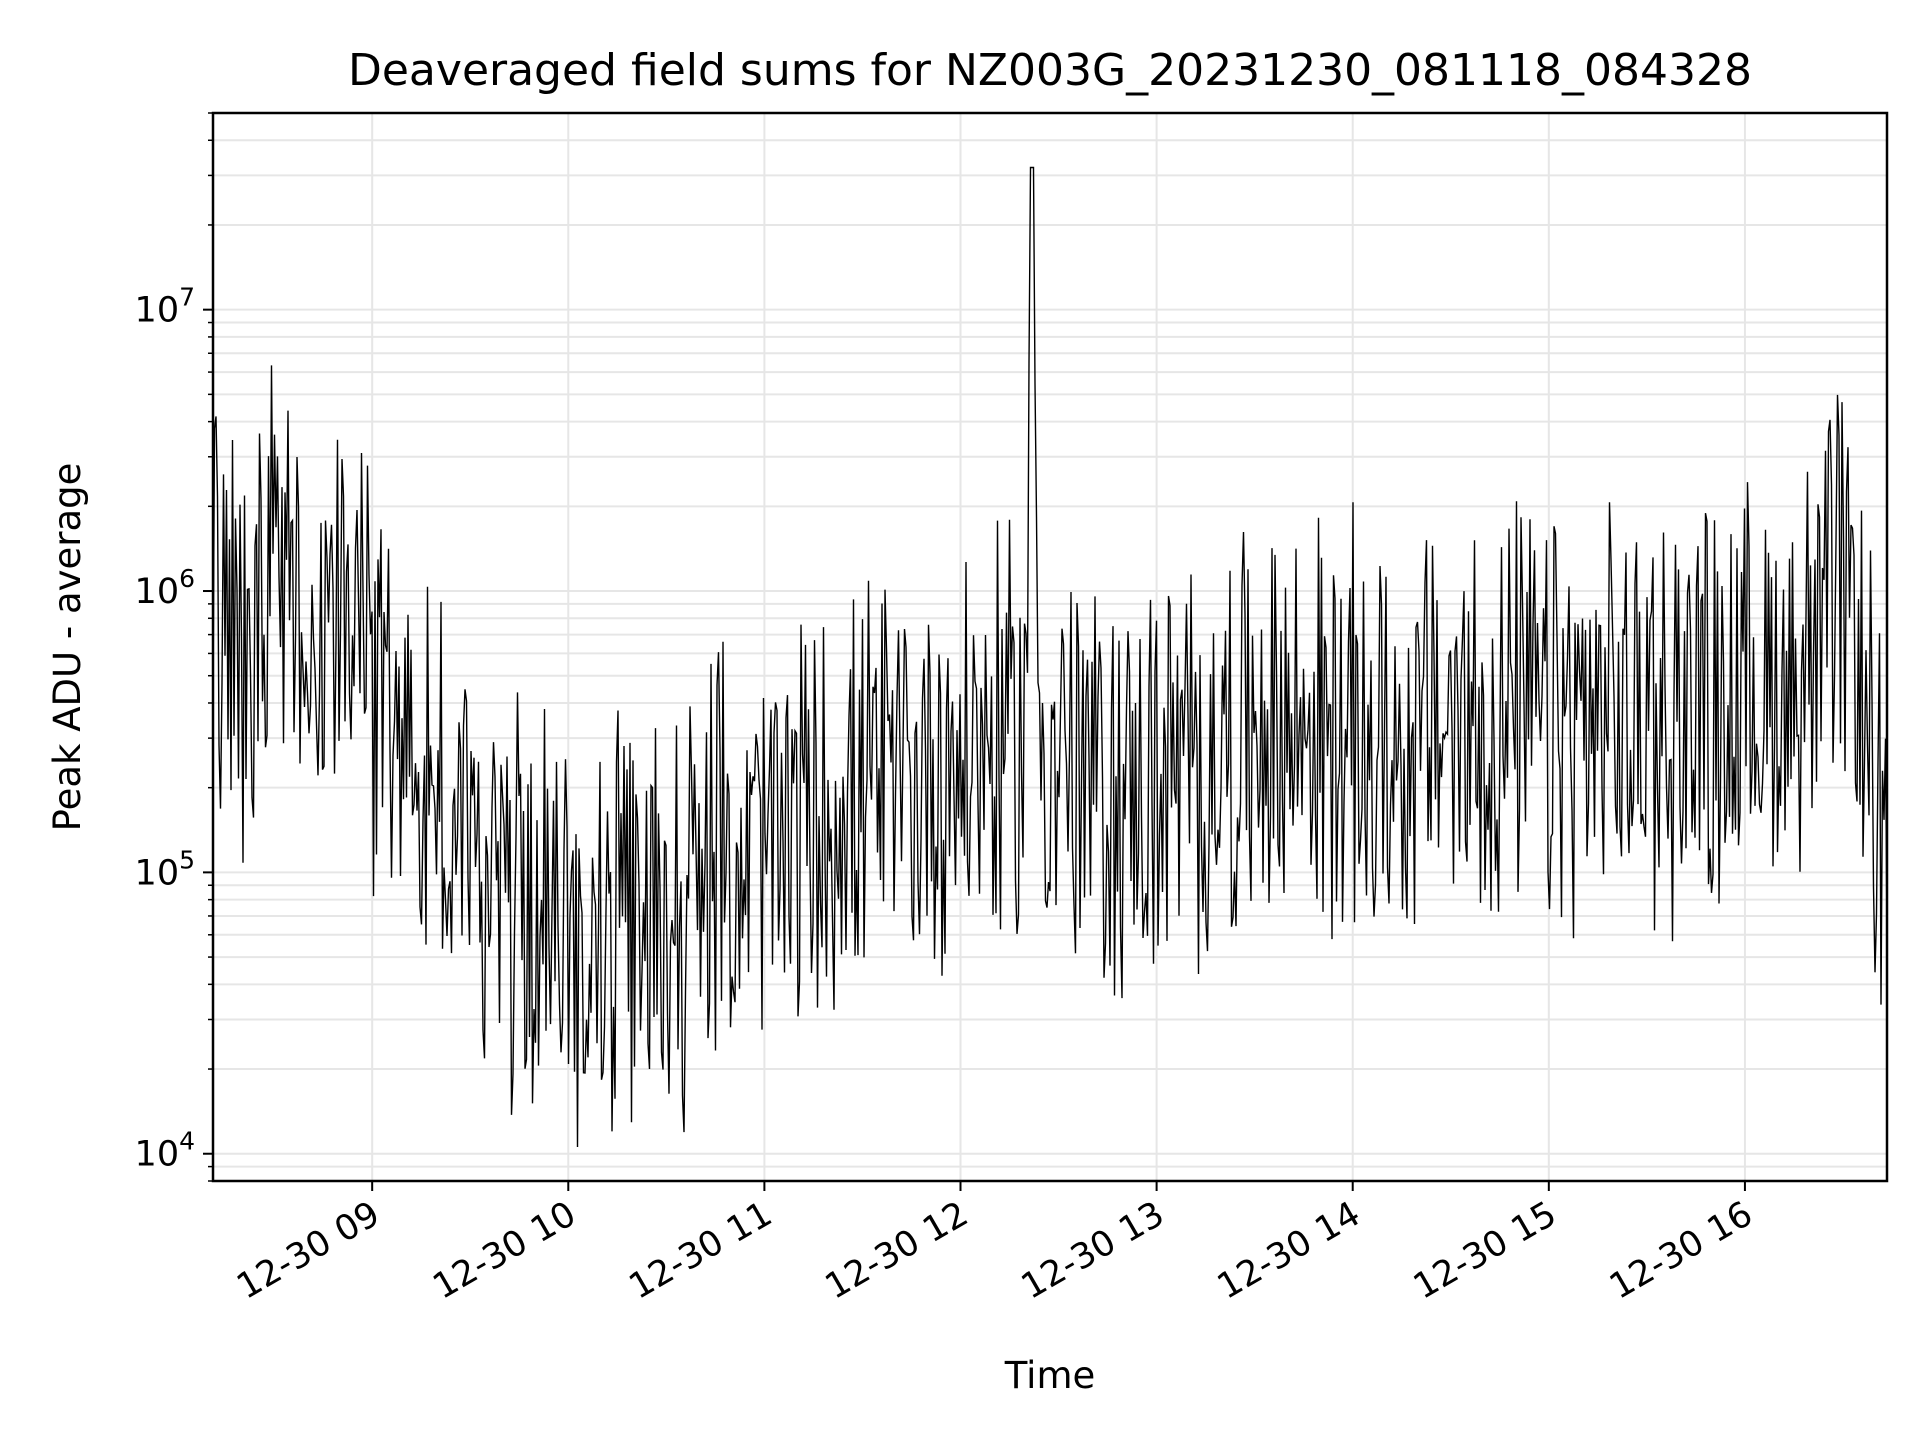 The image size is (1920, 1440). Describe the element at coordinates (165, 869) in the screenshot. I see `y-tick-label: 10⁵` at that location.